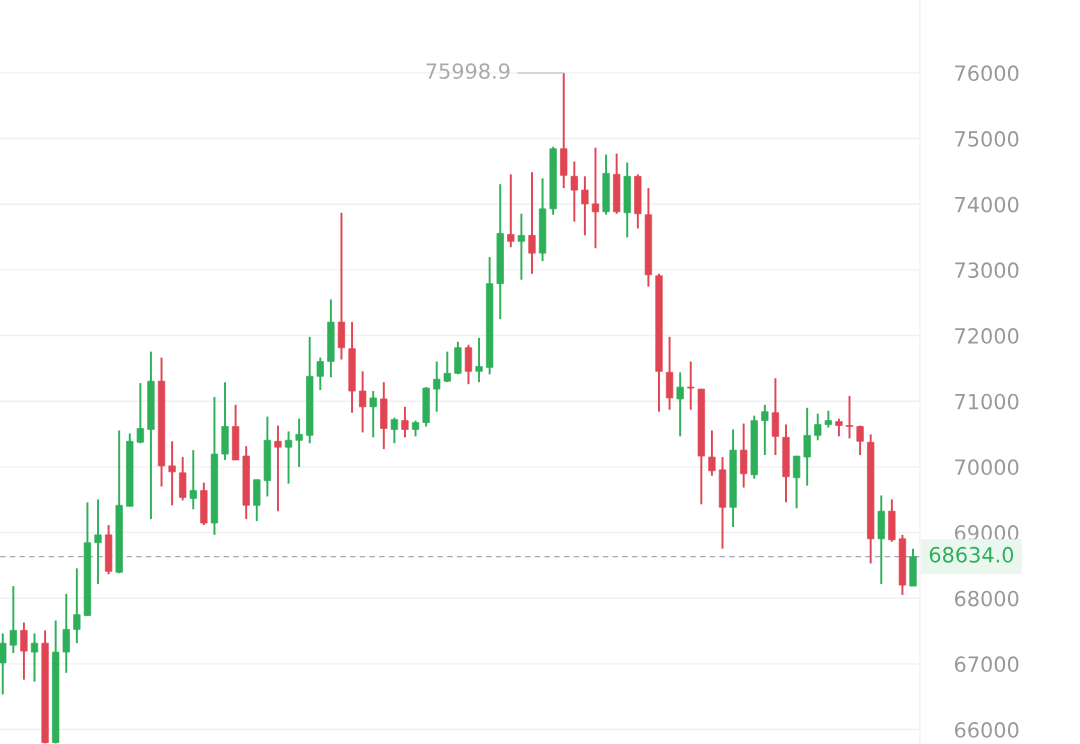 The height and width of the screenshot is (744, 1080). What do you see at coordinates (971, 554) in the screenshot?
I see `ref-line-label: 68634.0` at bounding box center [971, 554].